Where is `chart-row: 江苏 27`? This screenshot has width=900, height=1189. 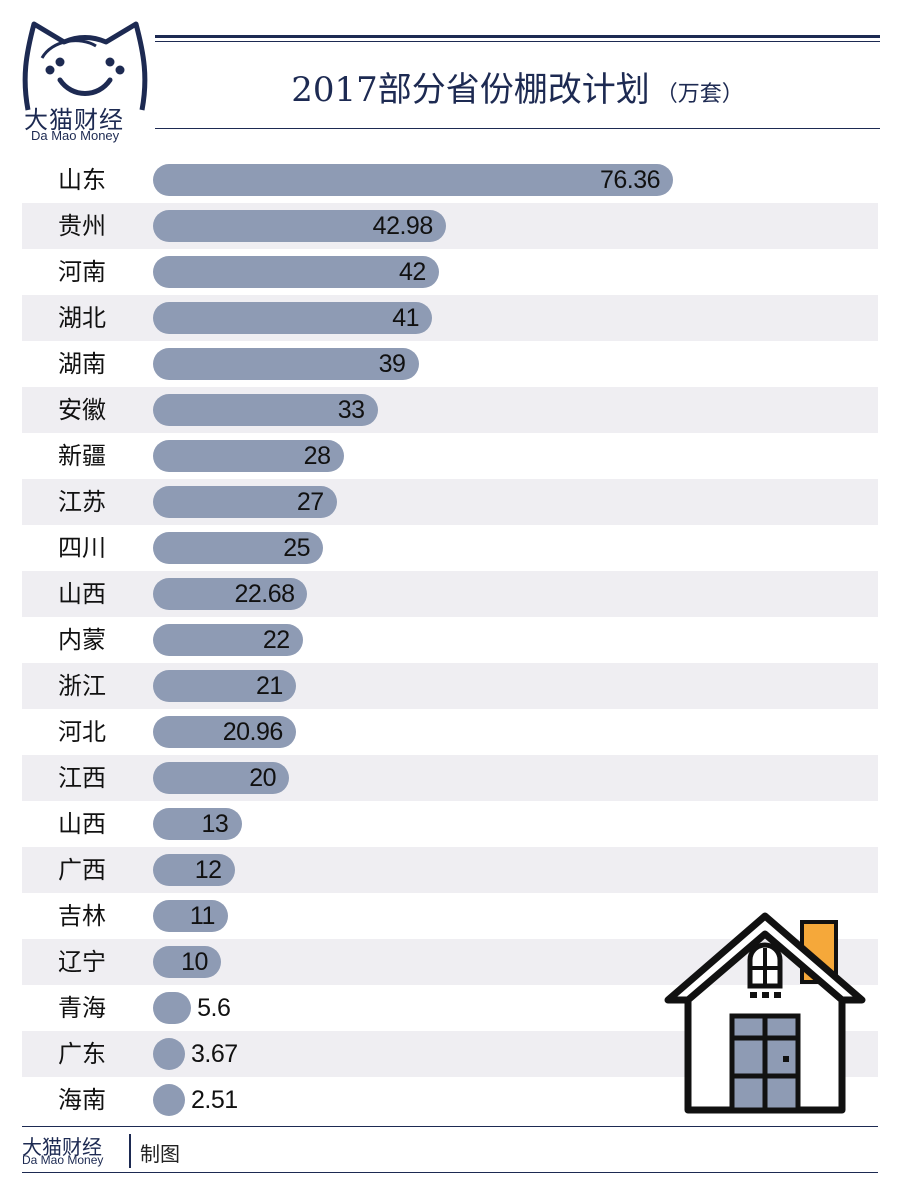
chart-row: 江苏 27 is located at coordinates (450, 502).